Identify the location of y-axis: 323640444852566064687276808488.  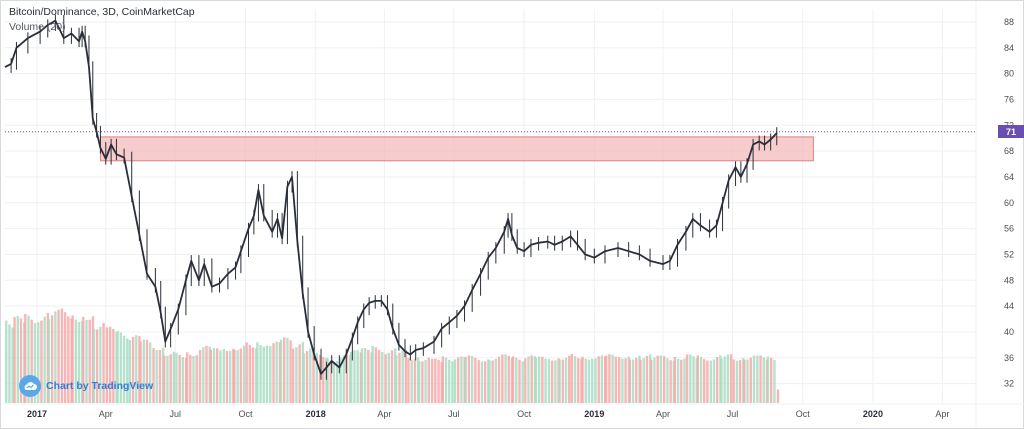
(1009, 203).